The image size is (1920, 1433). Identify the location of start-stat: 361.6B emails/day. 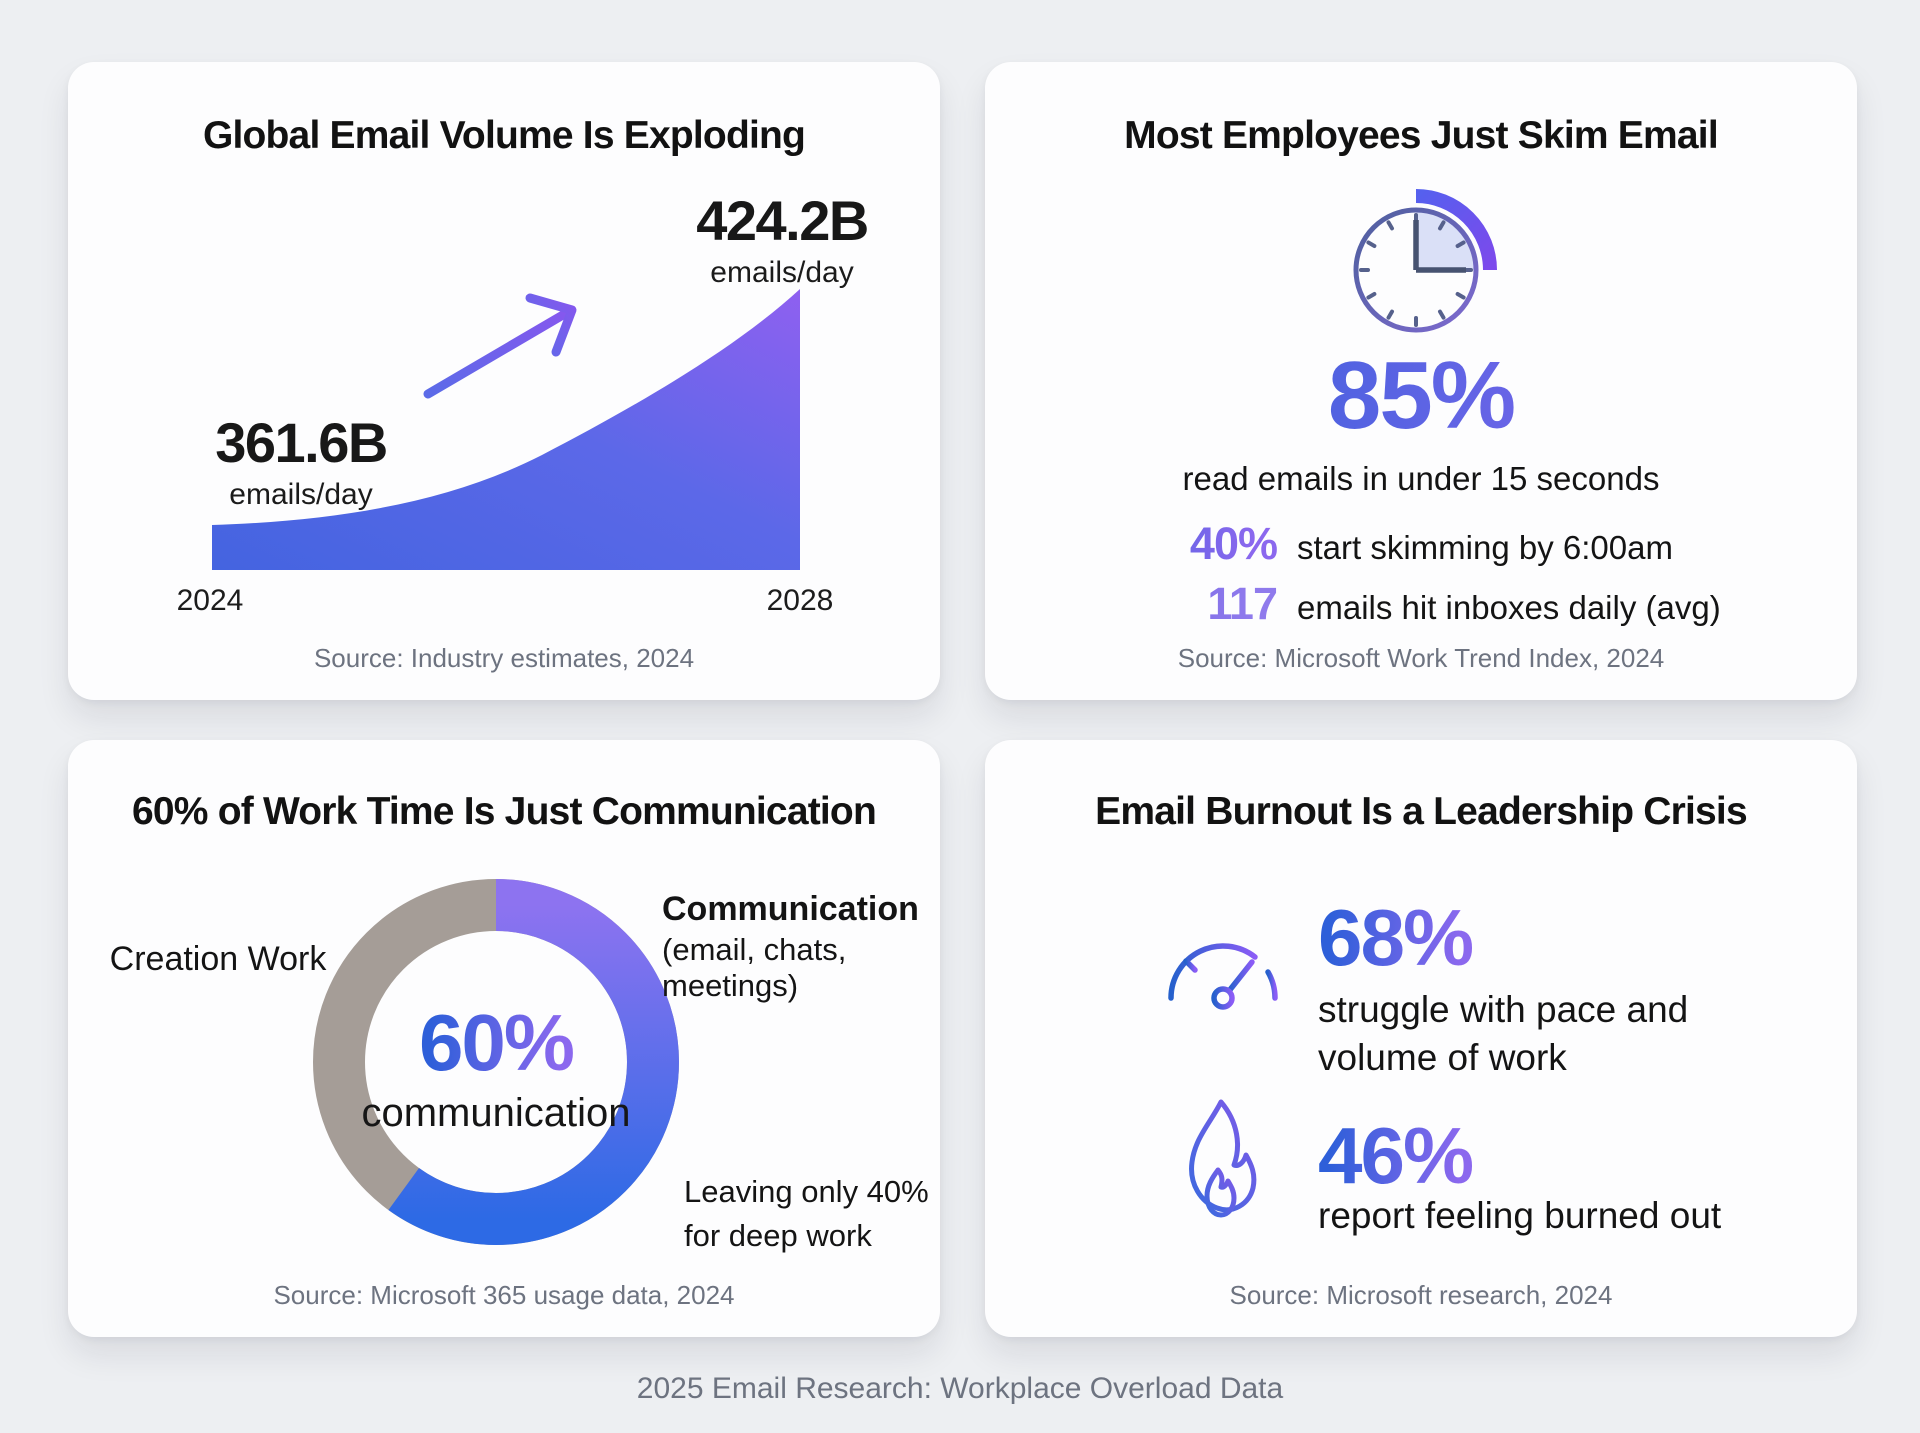
(301, 461).